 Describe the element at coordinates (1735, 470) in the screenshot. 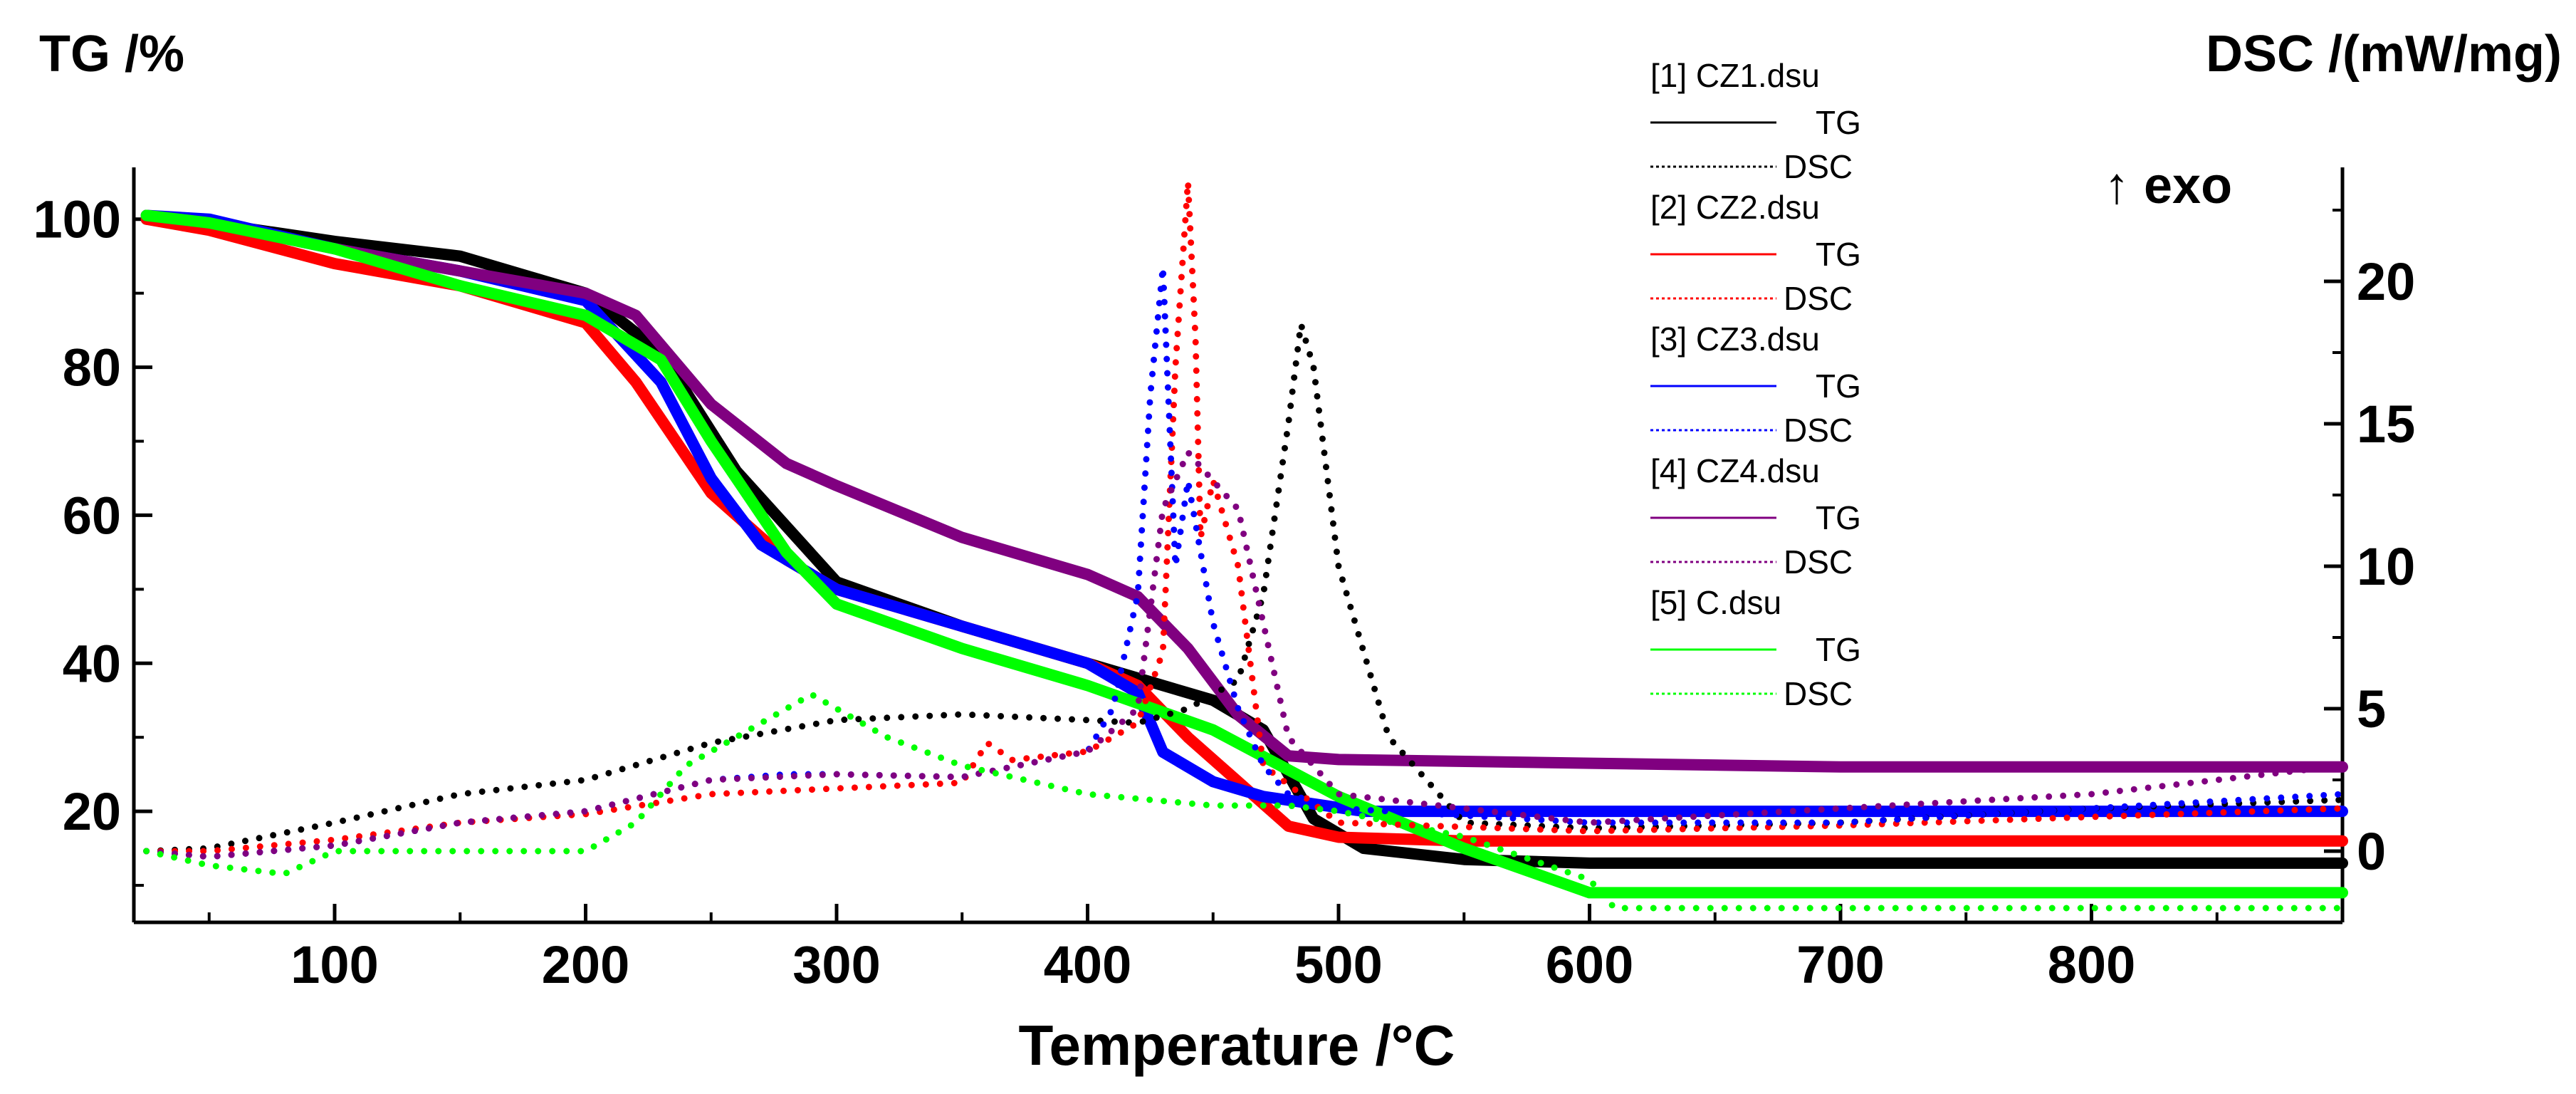

I see `legend-file-label: [4] CZ4.dsu` at that location.